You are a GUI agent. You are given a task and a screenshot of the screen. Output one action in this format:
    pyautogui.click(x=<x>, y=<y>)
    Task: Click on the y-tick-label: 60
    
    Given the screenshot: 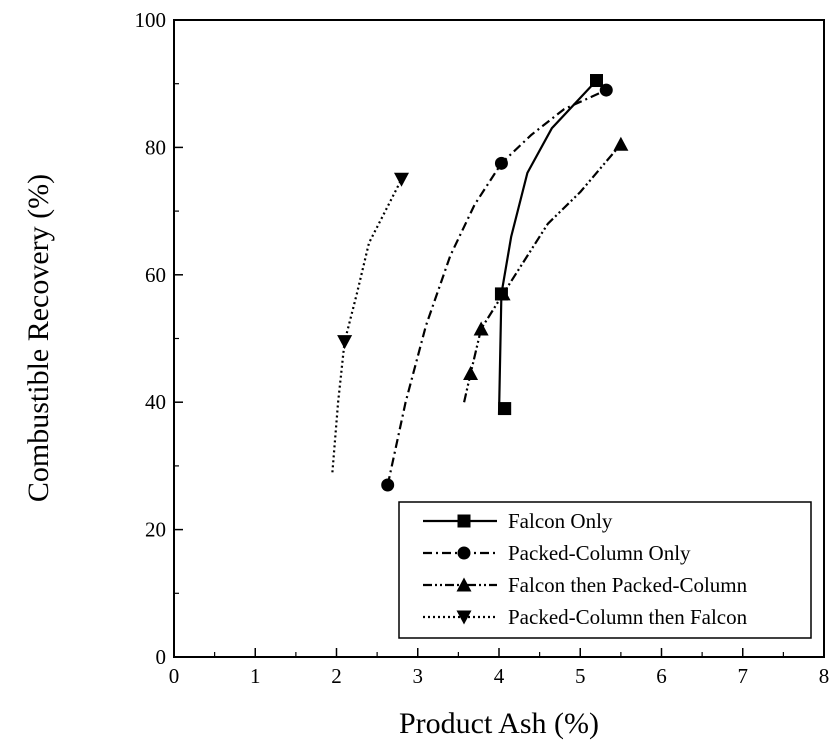 What is the action you would take?
    pyautogui.click(x=155, y=275)
    